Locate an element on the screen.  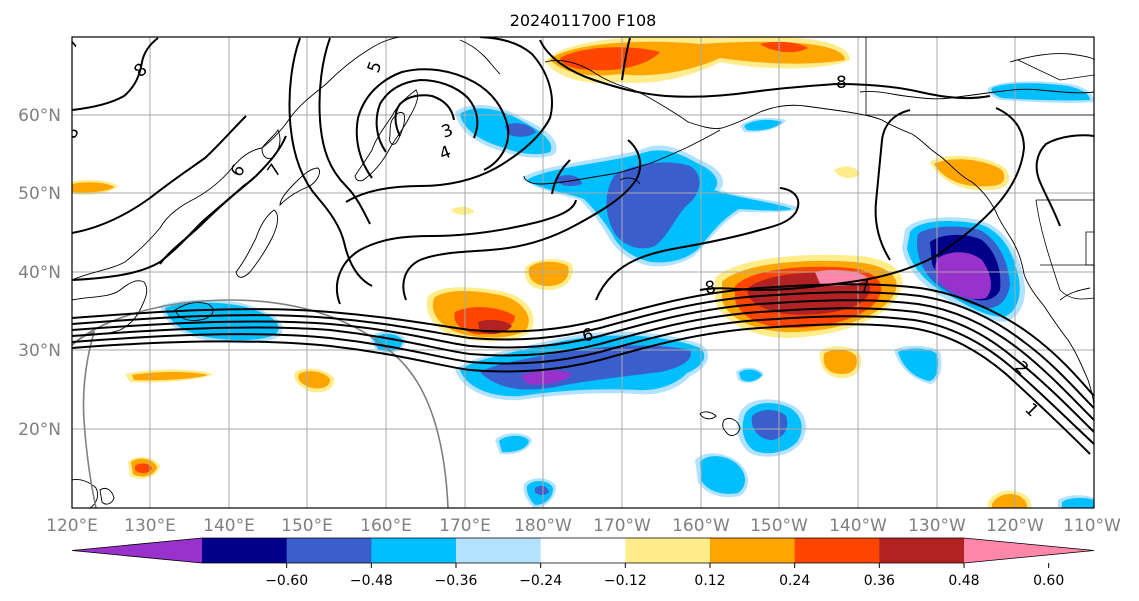
lon-label: 130°W is located at coordinates (937, 526).